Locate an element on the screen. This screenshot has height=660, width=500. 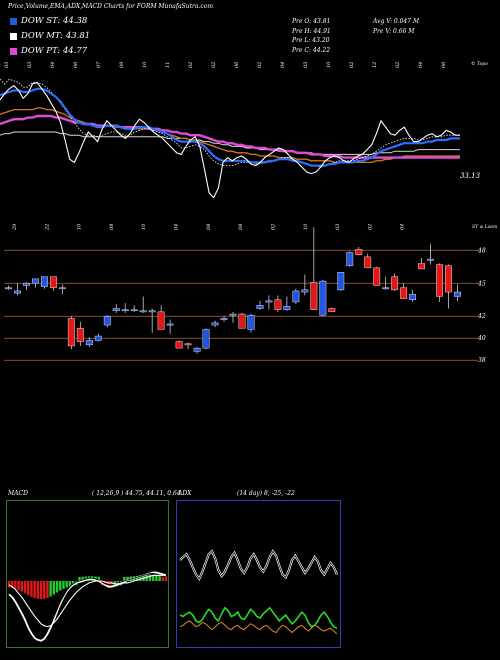
macd-line-inner is located at coordinates (87, 604).